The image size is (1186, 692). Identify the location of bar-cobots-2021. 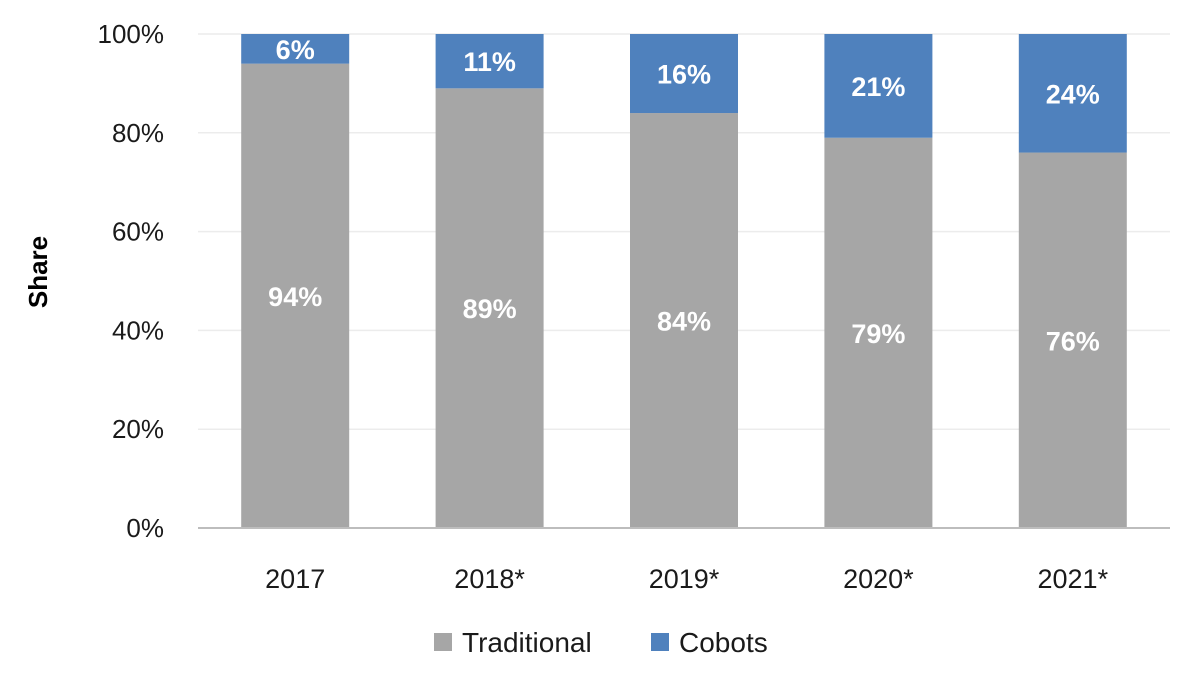
(1072, 93).